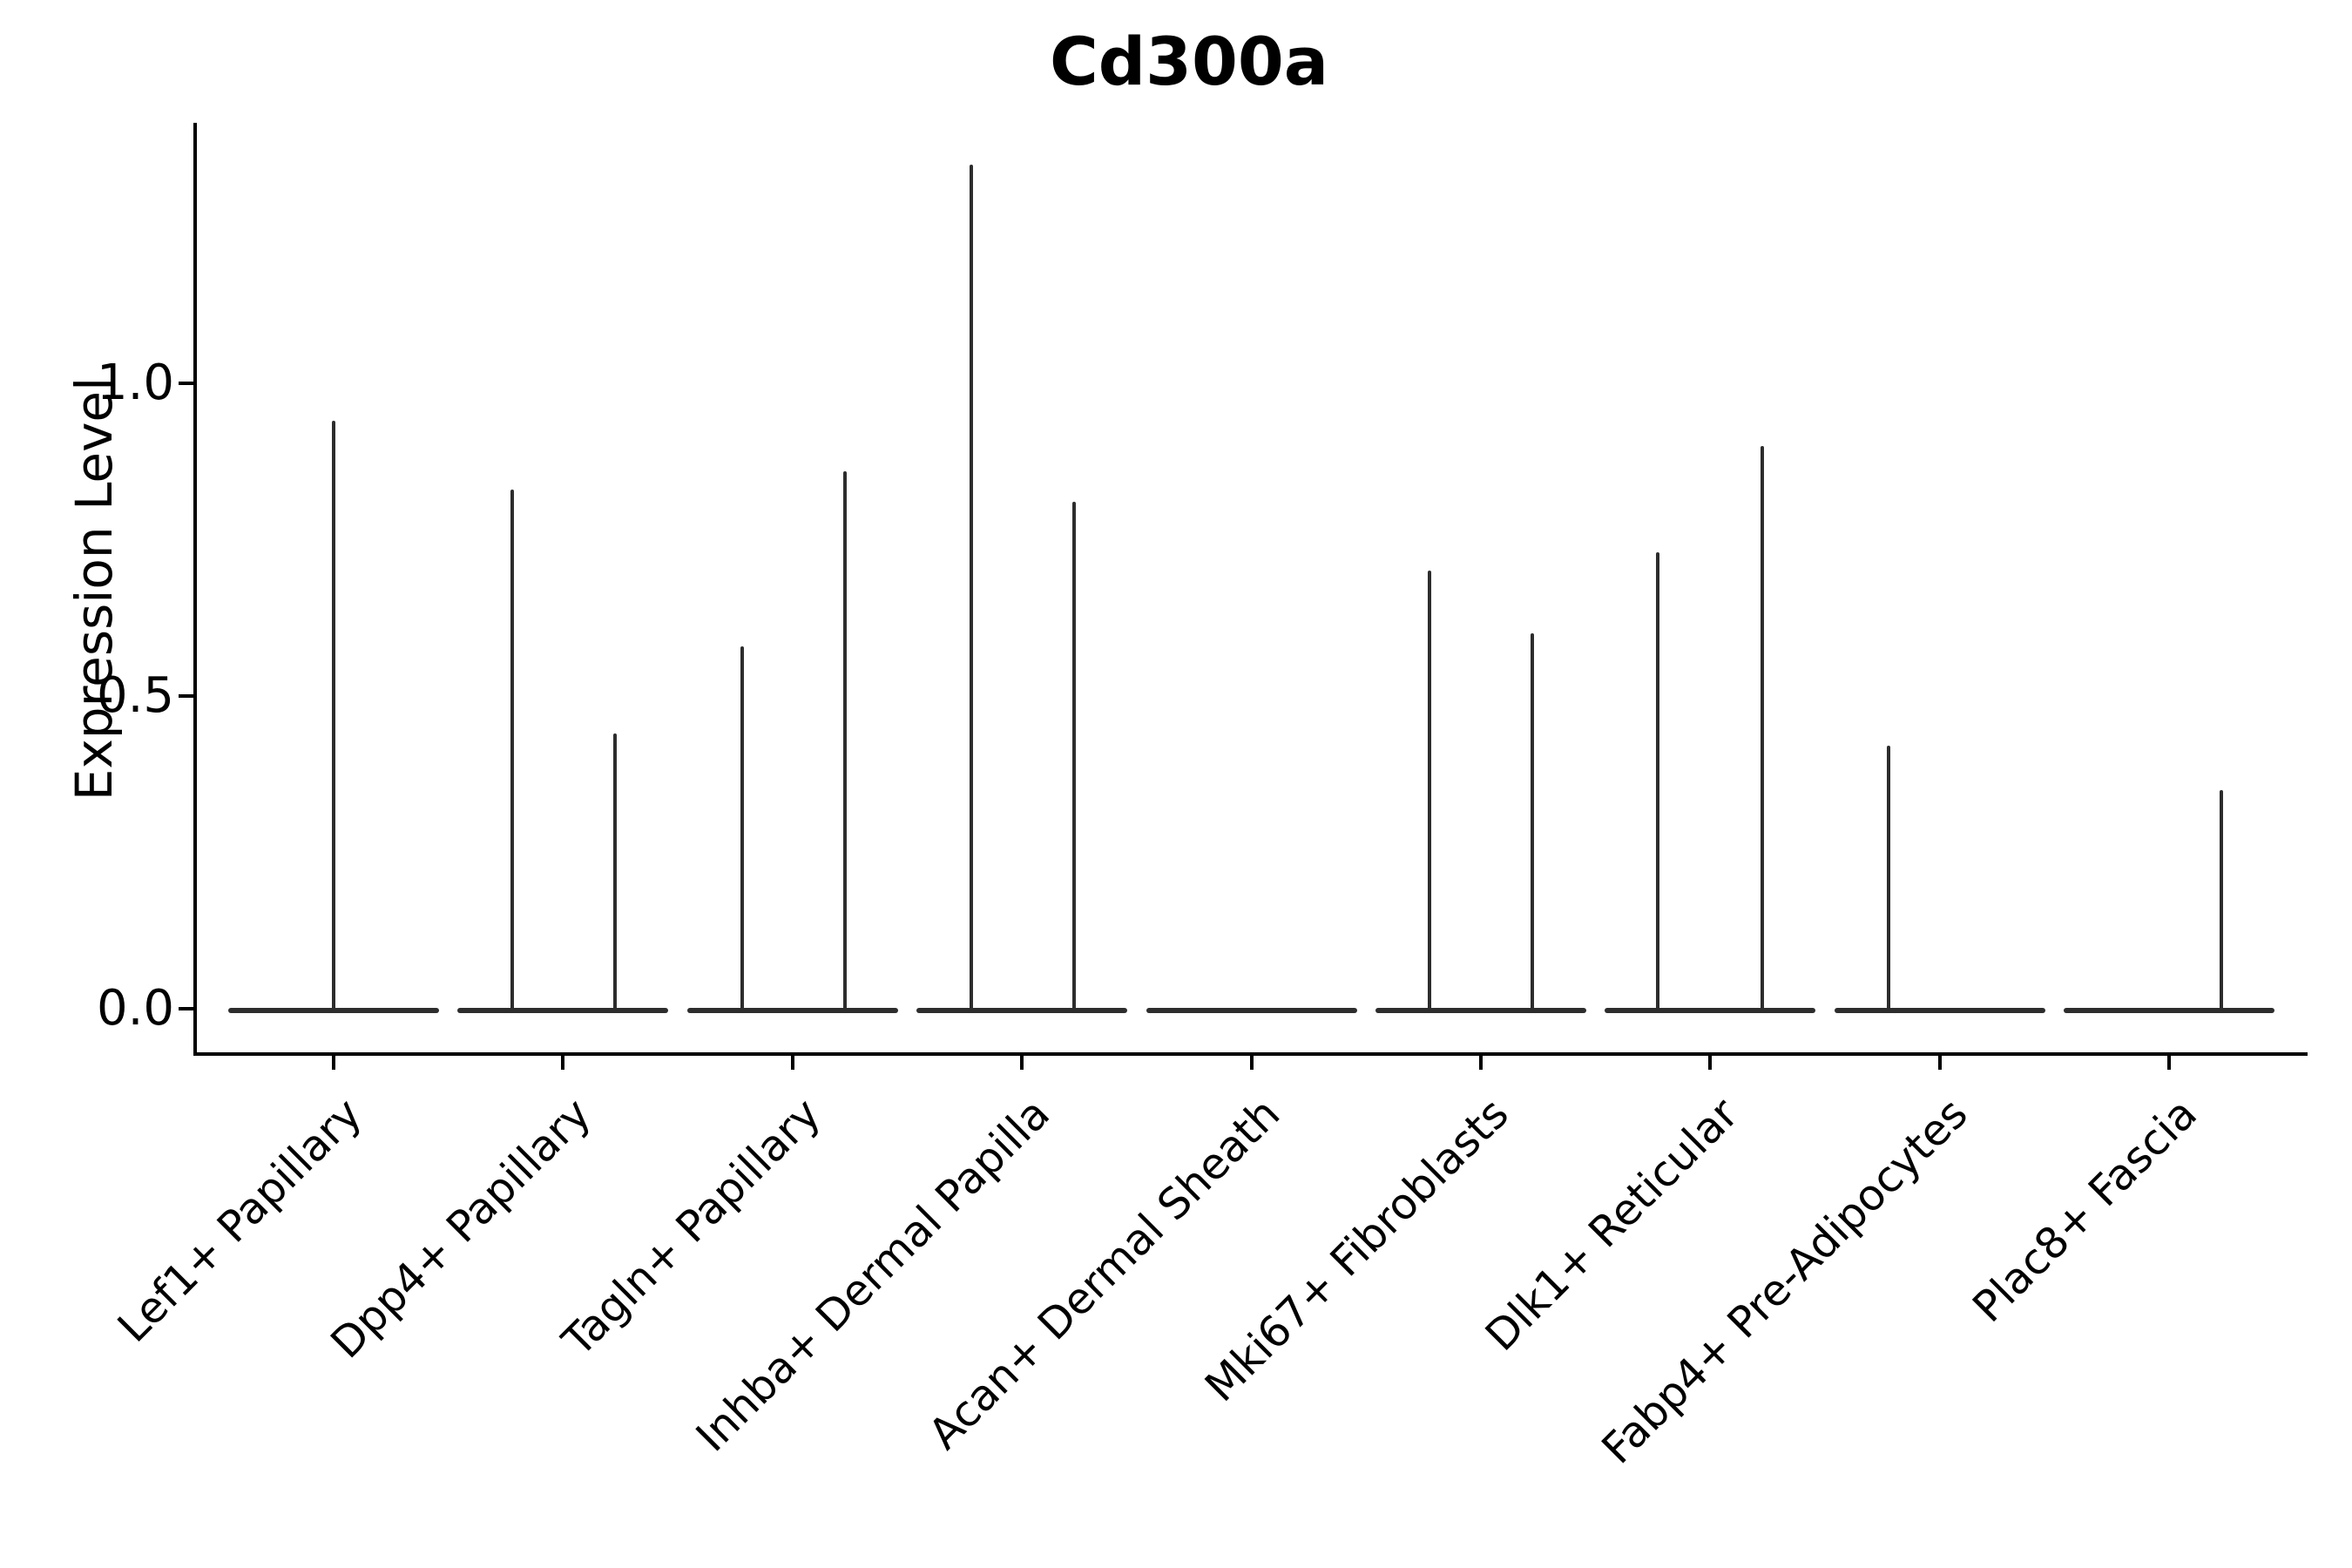 The width and height of the screenshot is (2352, 1568). Describe the element at coordinates (240, 1220) in the screenshot. I see `x-tick-label: Lef1+ Papillary` at that location.